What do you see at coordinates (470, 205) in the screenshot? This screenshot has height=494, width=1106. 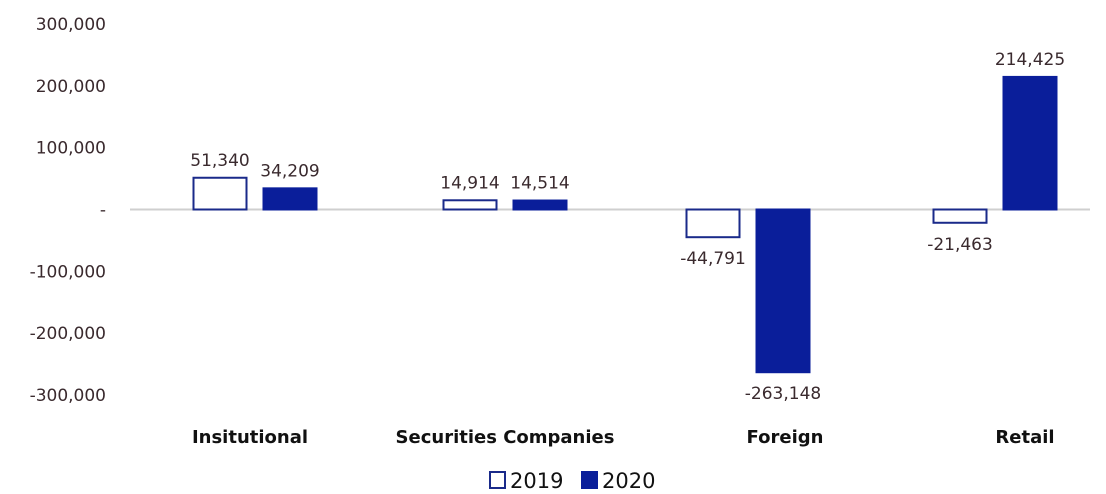 I see `bar-2019-securities-companies` at bounding box center [470, 205].